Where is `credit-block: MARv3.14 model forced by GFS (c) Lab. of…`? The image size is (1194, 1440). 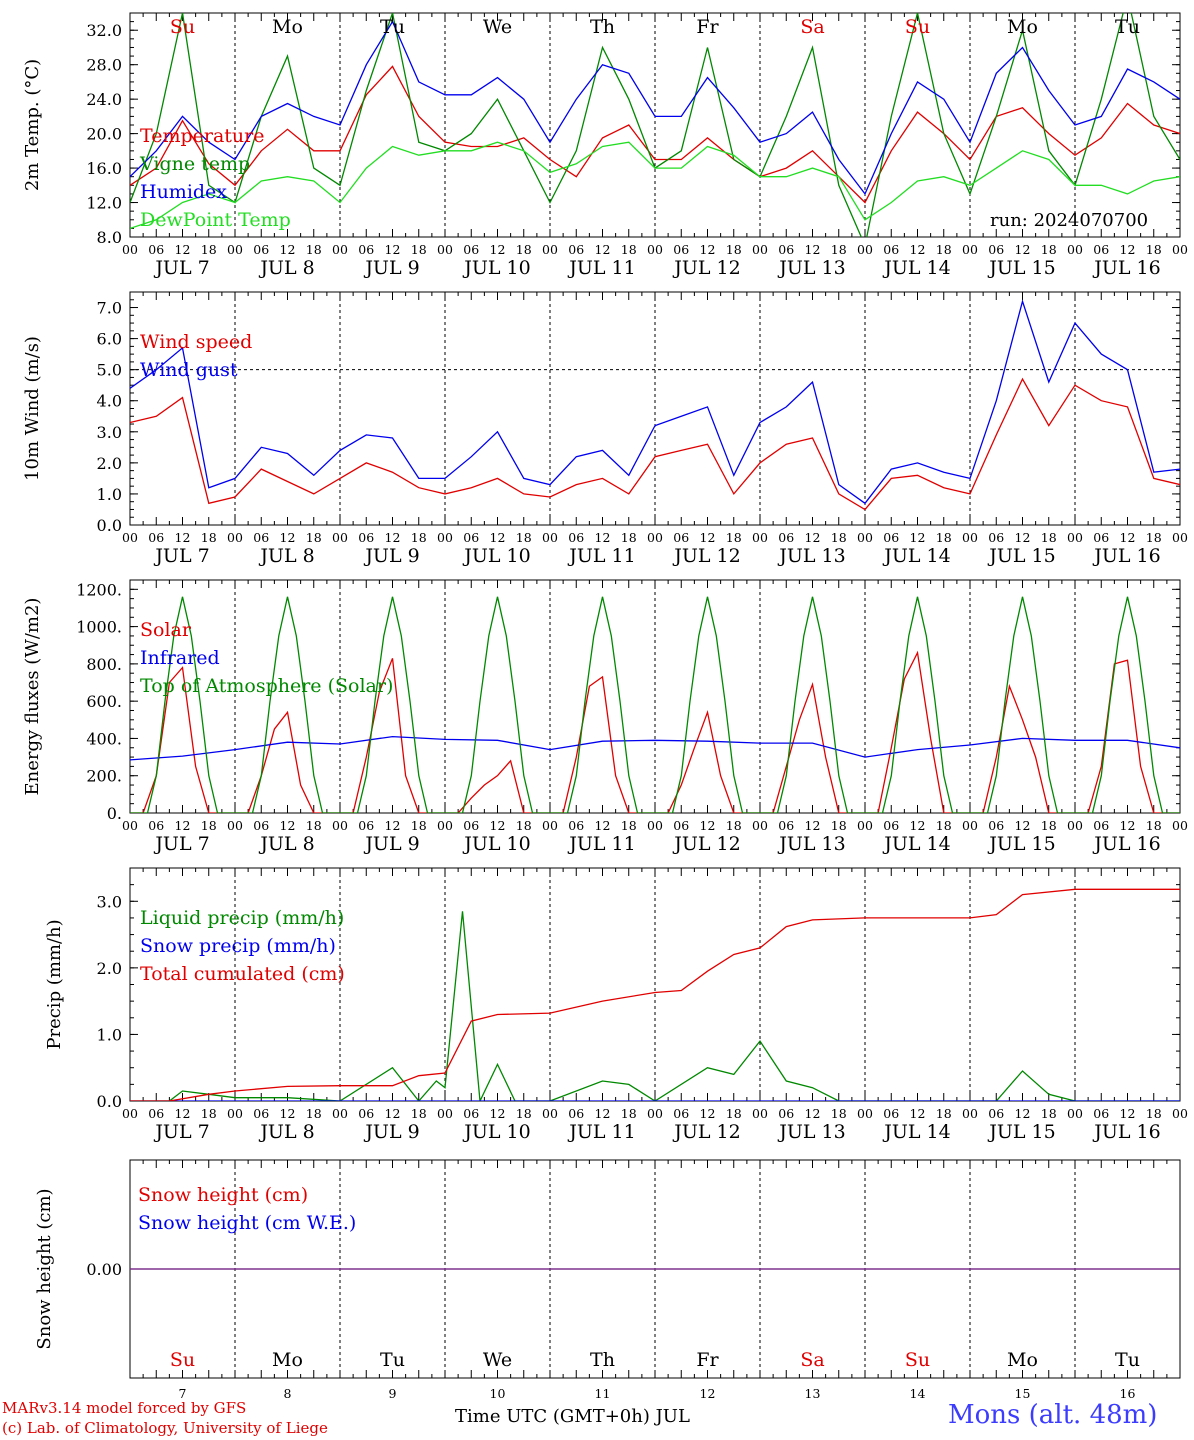
credit-block: MARv3.14 model forced by GFS (c) Lab. of… is located at coordinates (165, 1418).